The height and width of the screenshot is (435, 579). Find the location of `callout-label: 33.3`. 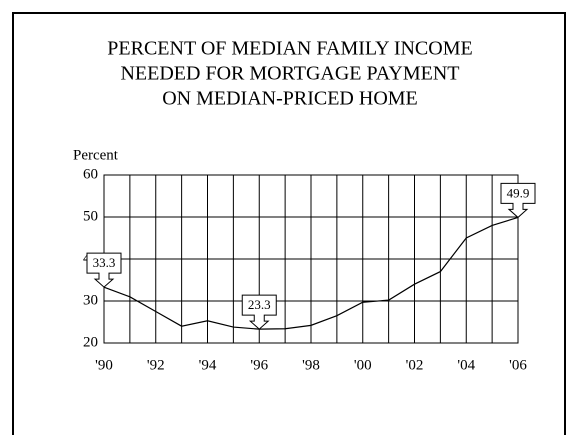

callout-label: 33.3 is located at coordinates (104, 262).